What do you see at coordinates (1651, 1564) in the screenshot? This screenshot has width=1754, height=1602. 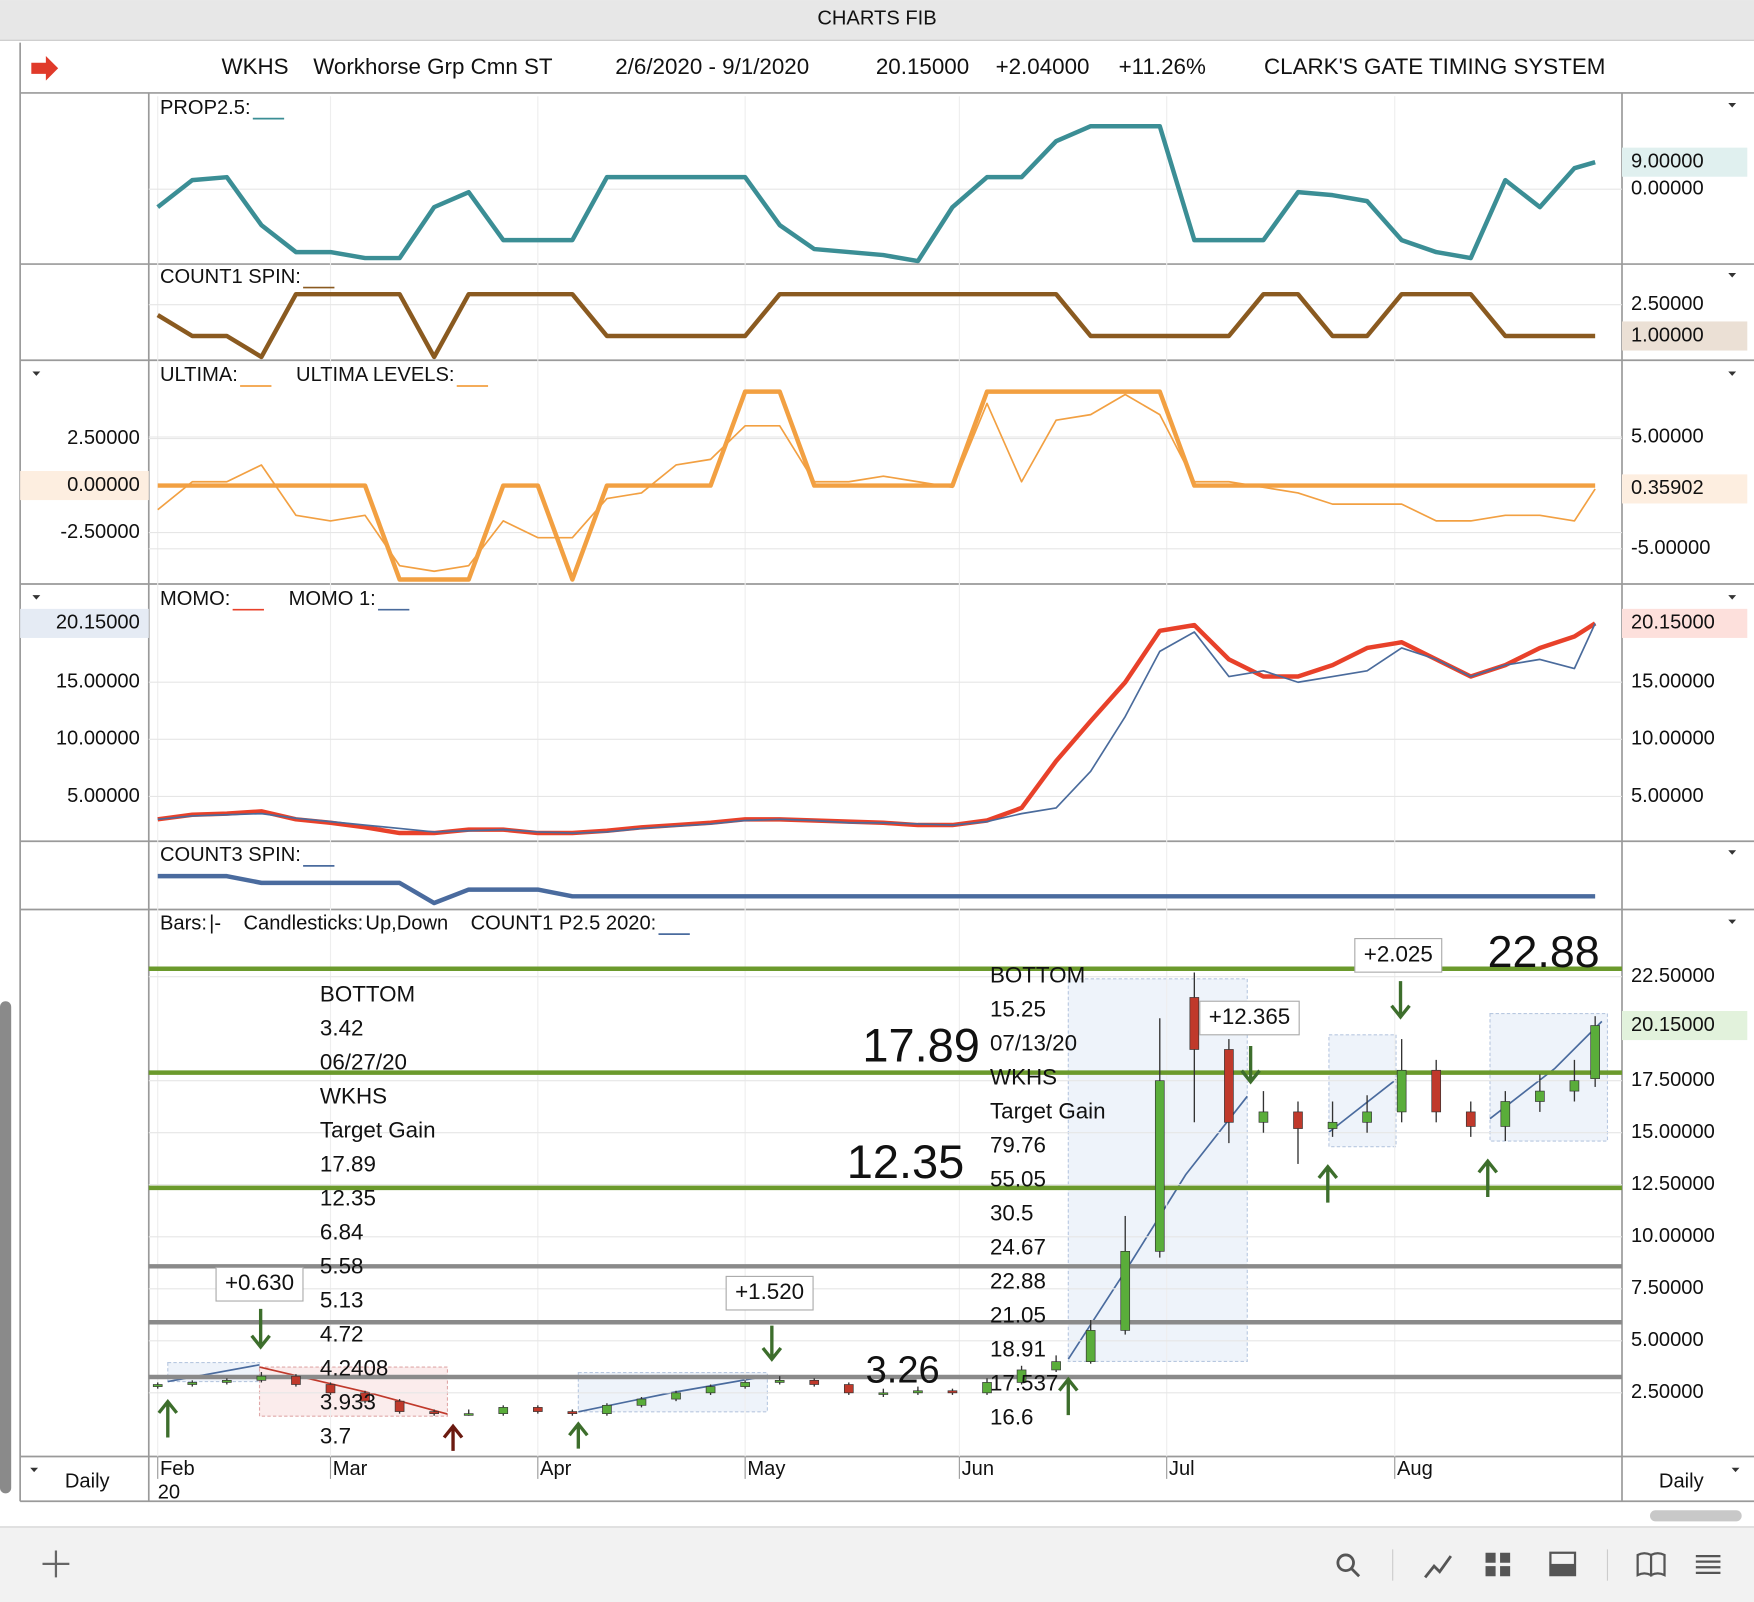 I see `book-button` at bounding box center [1651, 1564].